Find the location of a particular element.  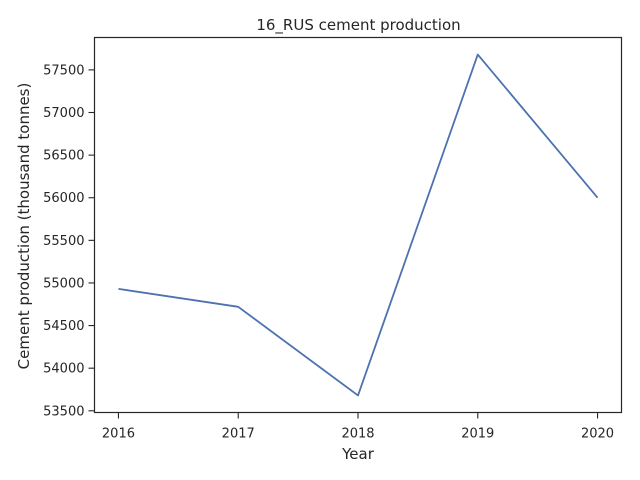

x-axis-label: Year is located at coordinates (358, 454).